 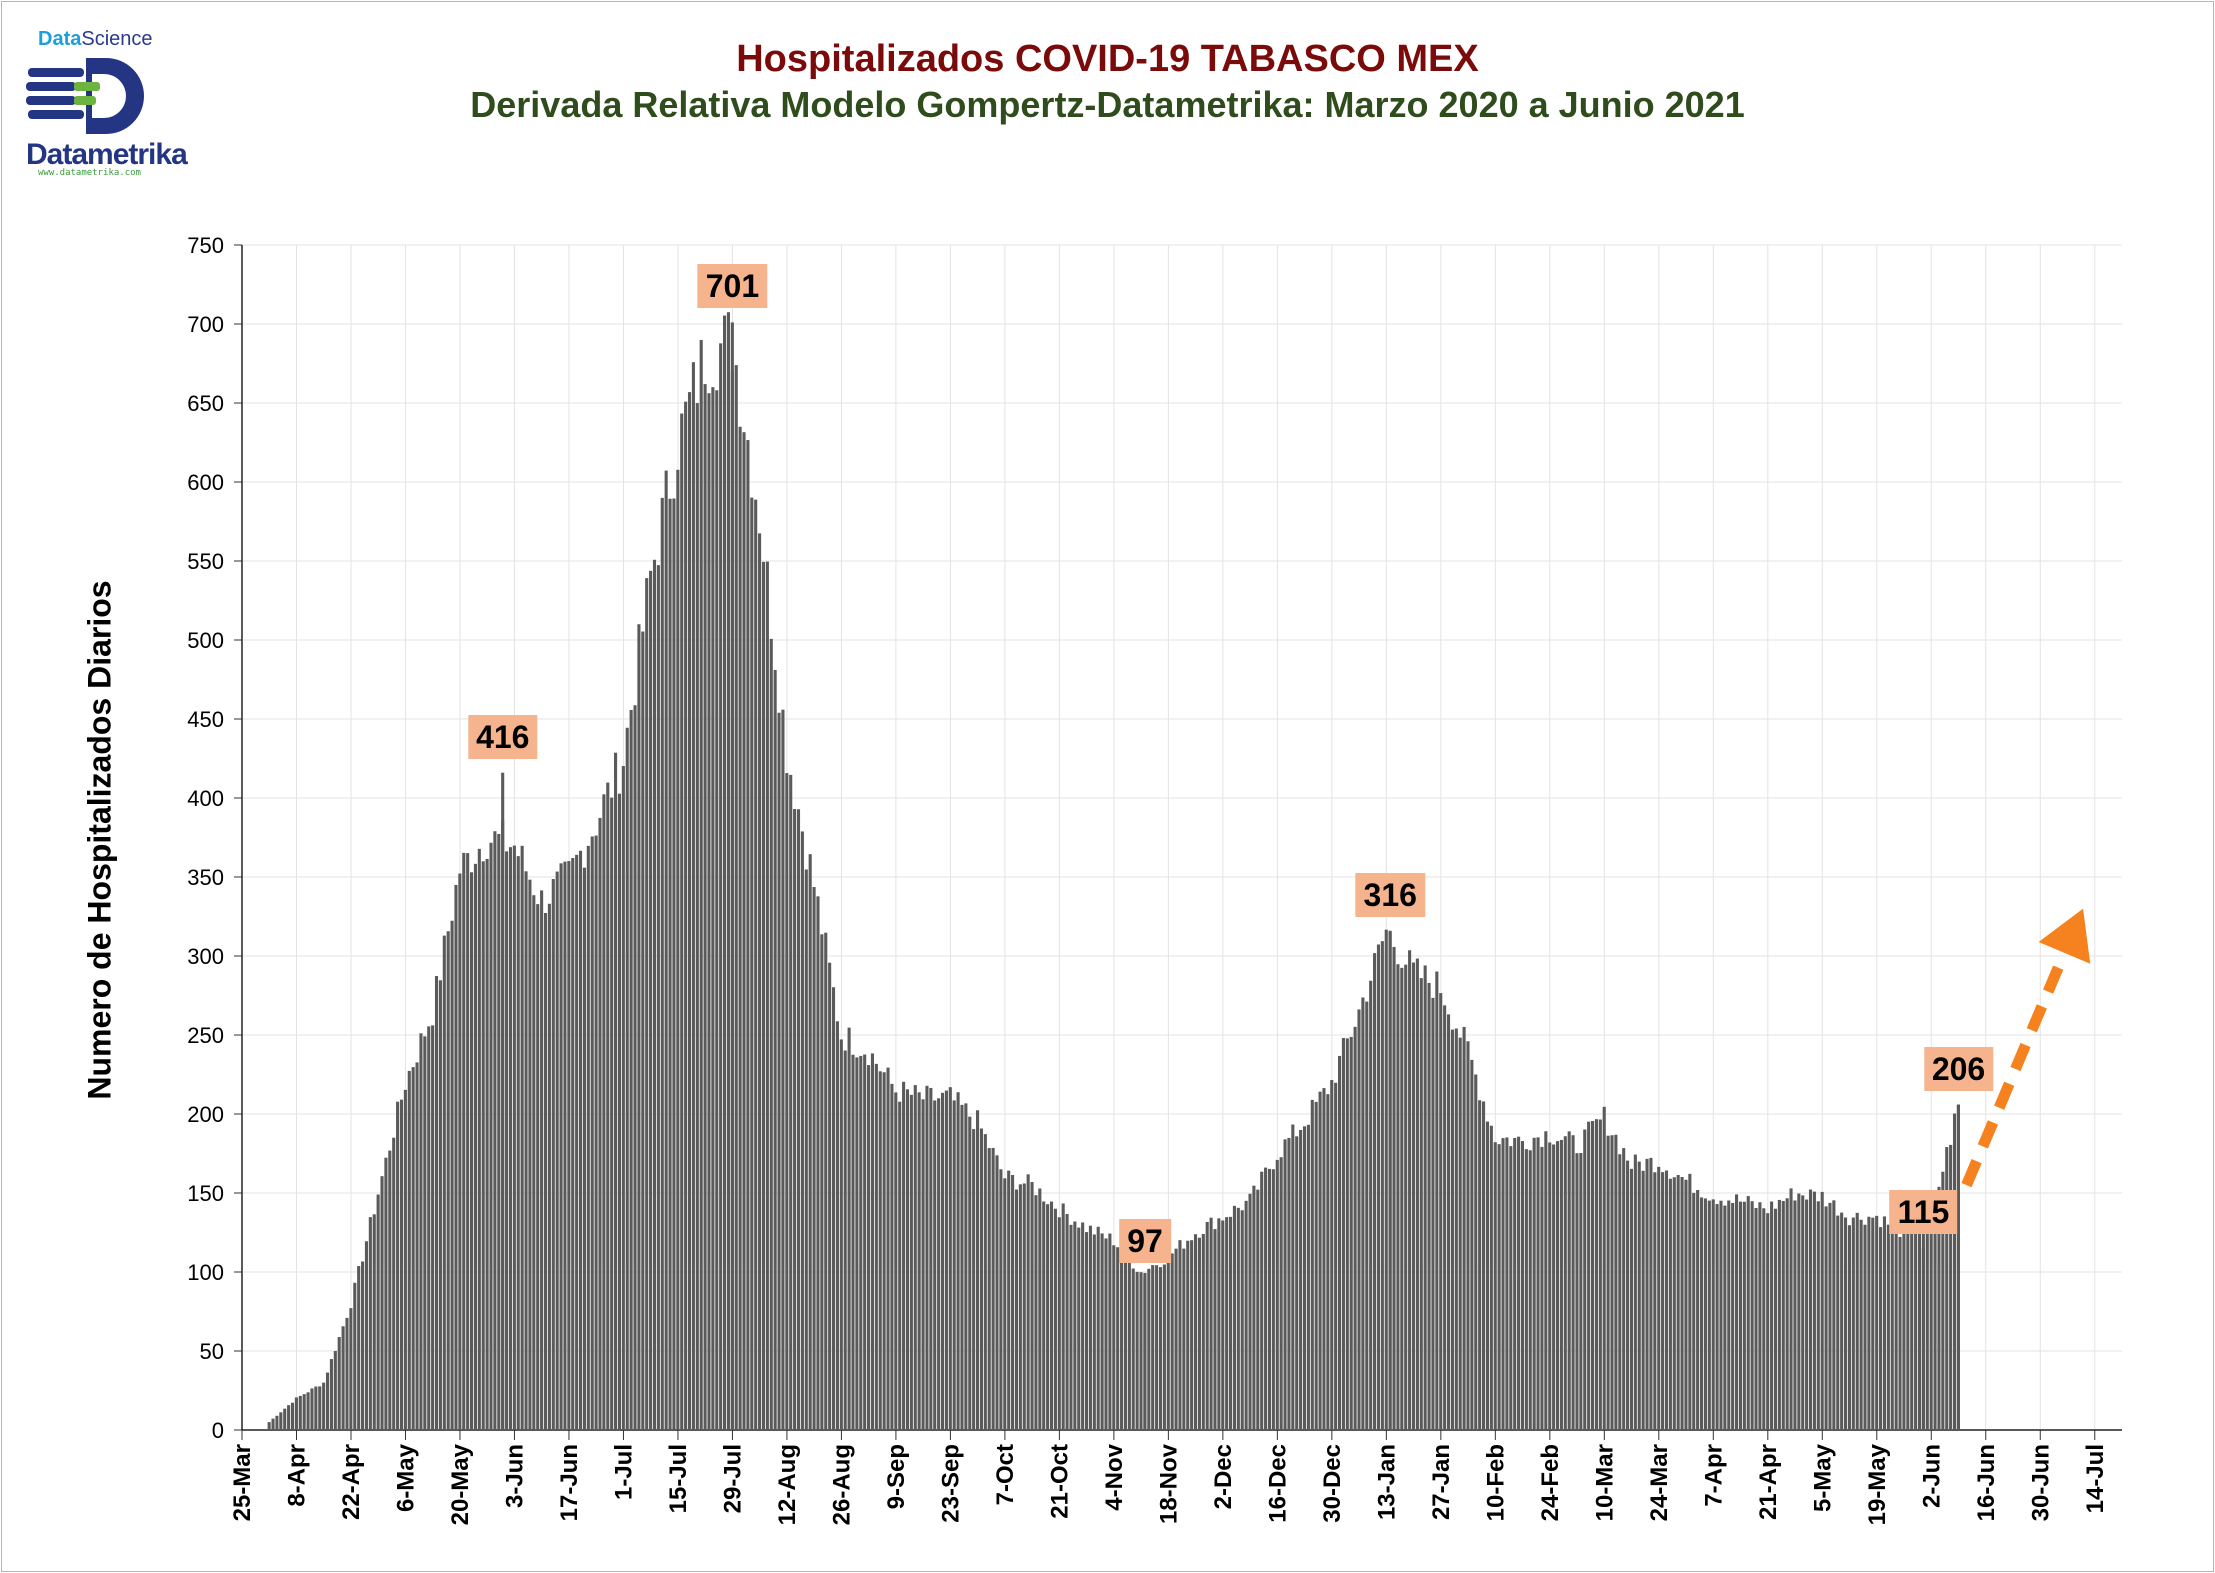 I want to click on x-tick-label: 21-Apr, so click(x=1768, y=1482).